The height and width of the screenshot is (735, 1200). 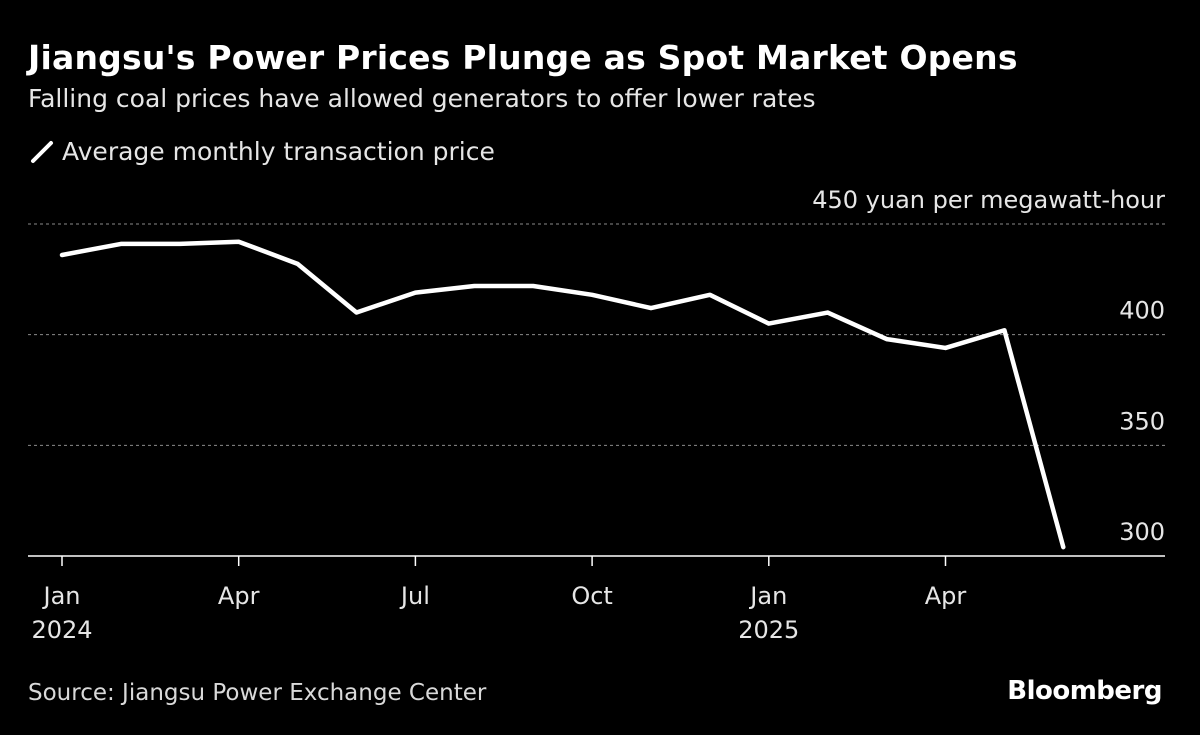 What do you see at coordinates (257, 693) in the screenshot?
I see `source-note: Source: Jiangsu Power Exchange Center` at bounding box center [257, 693].